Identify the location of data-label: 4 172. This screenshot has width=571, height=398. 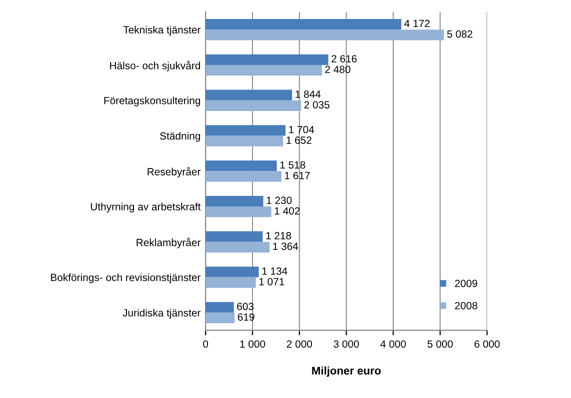
(417, 24).